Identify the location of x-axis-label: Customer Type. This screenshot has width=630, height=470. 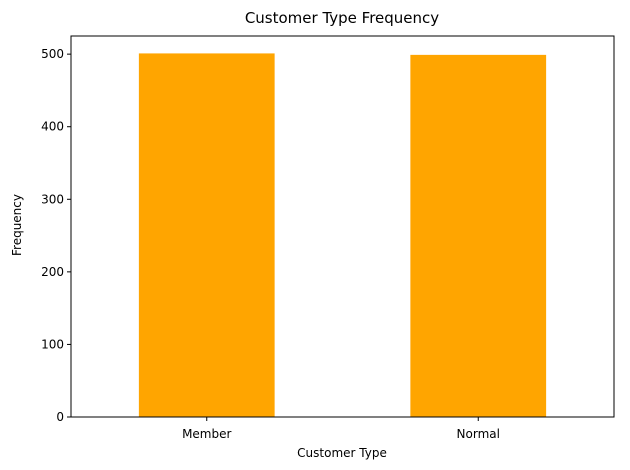
(342, 453).